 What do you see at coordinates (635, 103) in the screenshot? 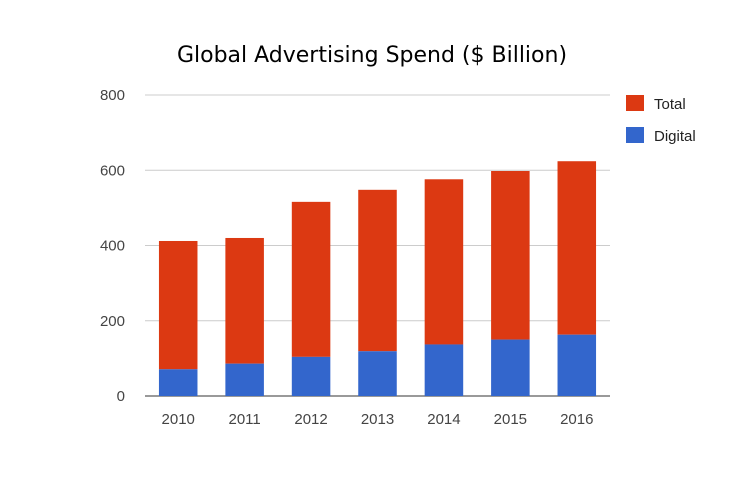
I see `legend-swatch-total` at bounding box center [635, 103].